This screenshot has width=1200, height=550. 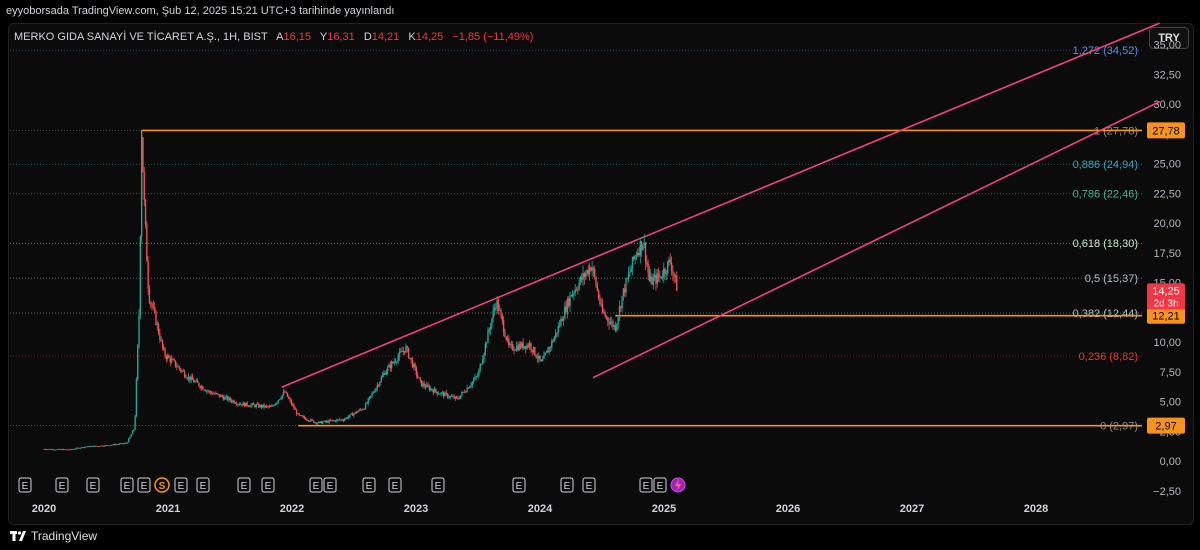 I want to click on y-tick-label: 10,00, so click(x=1167, y=343).